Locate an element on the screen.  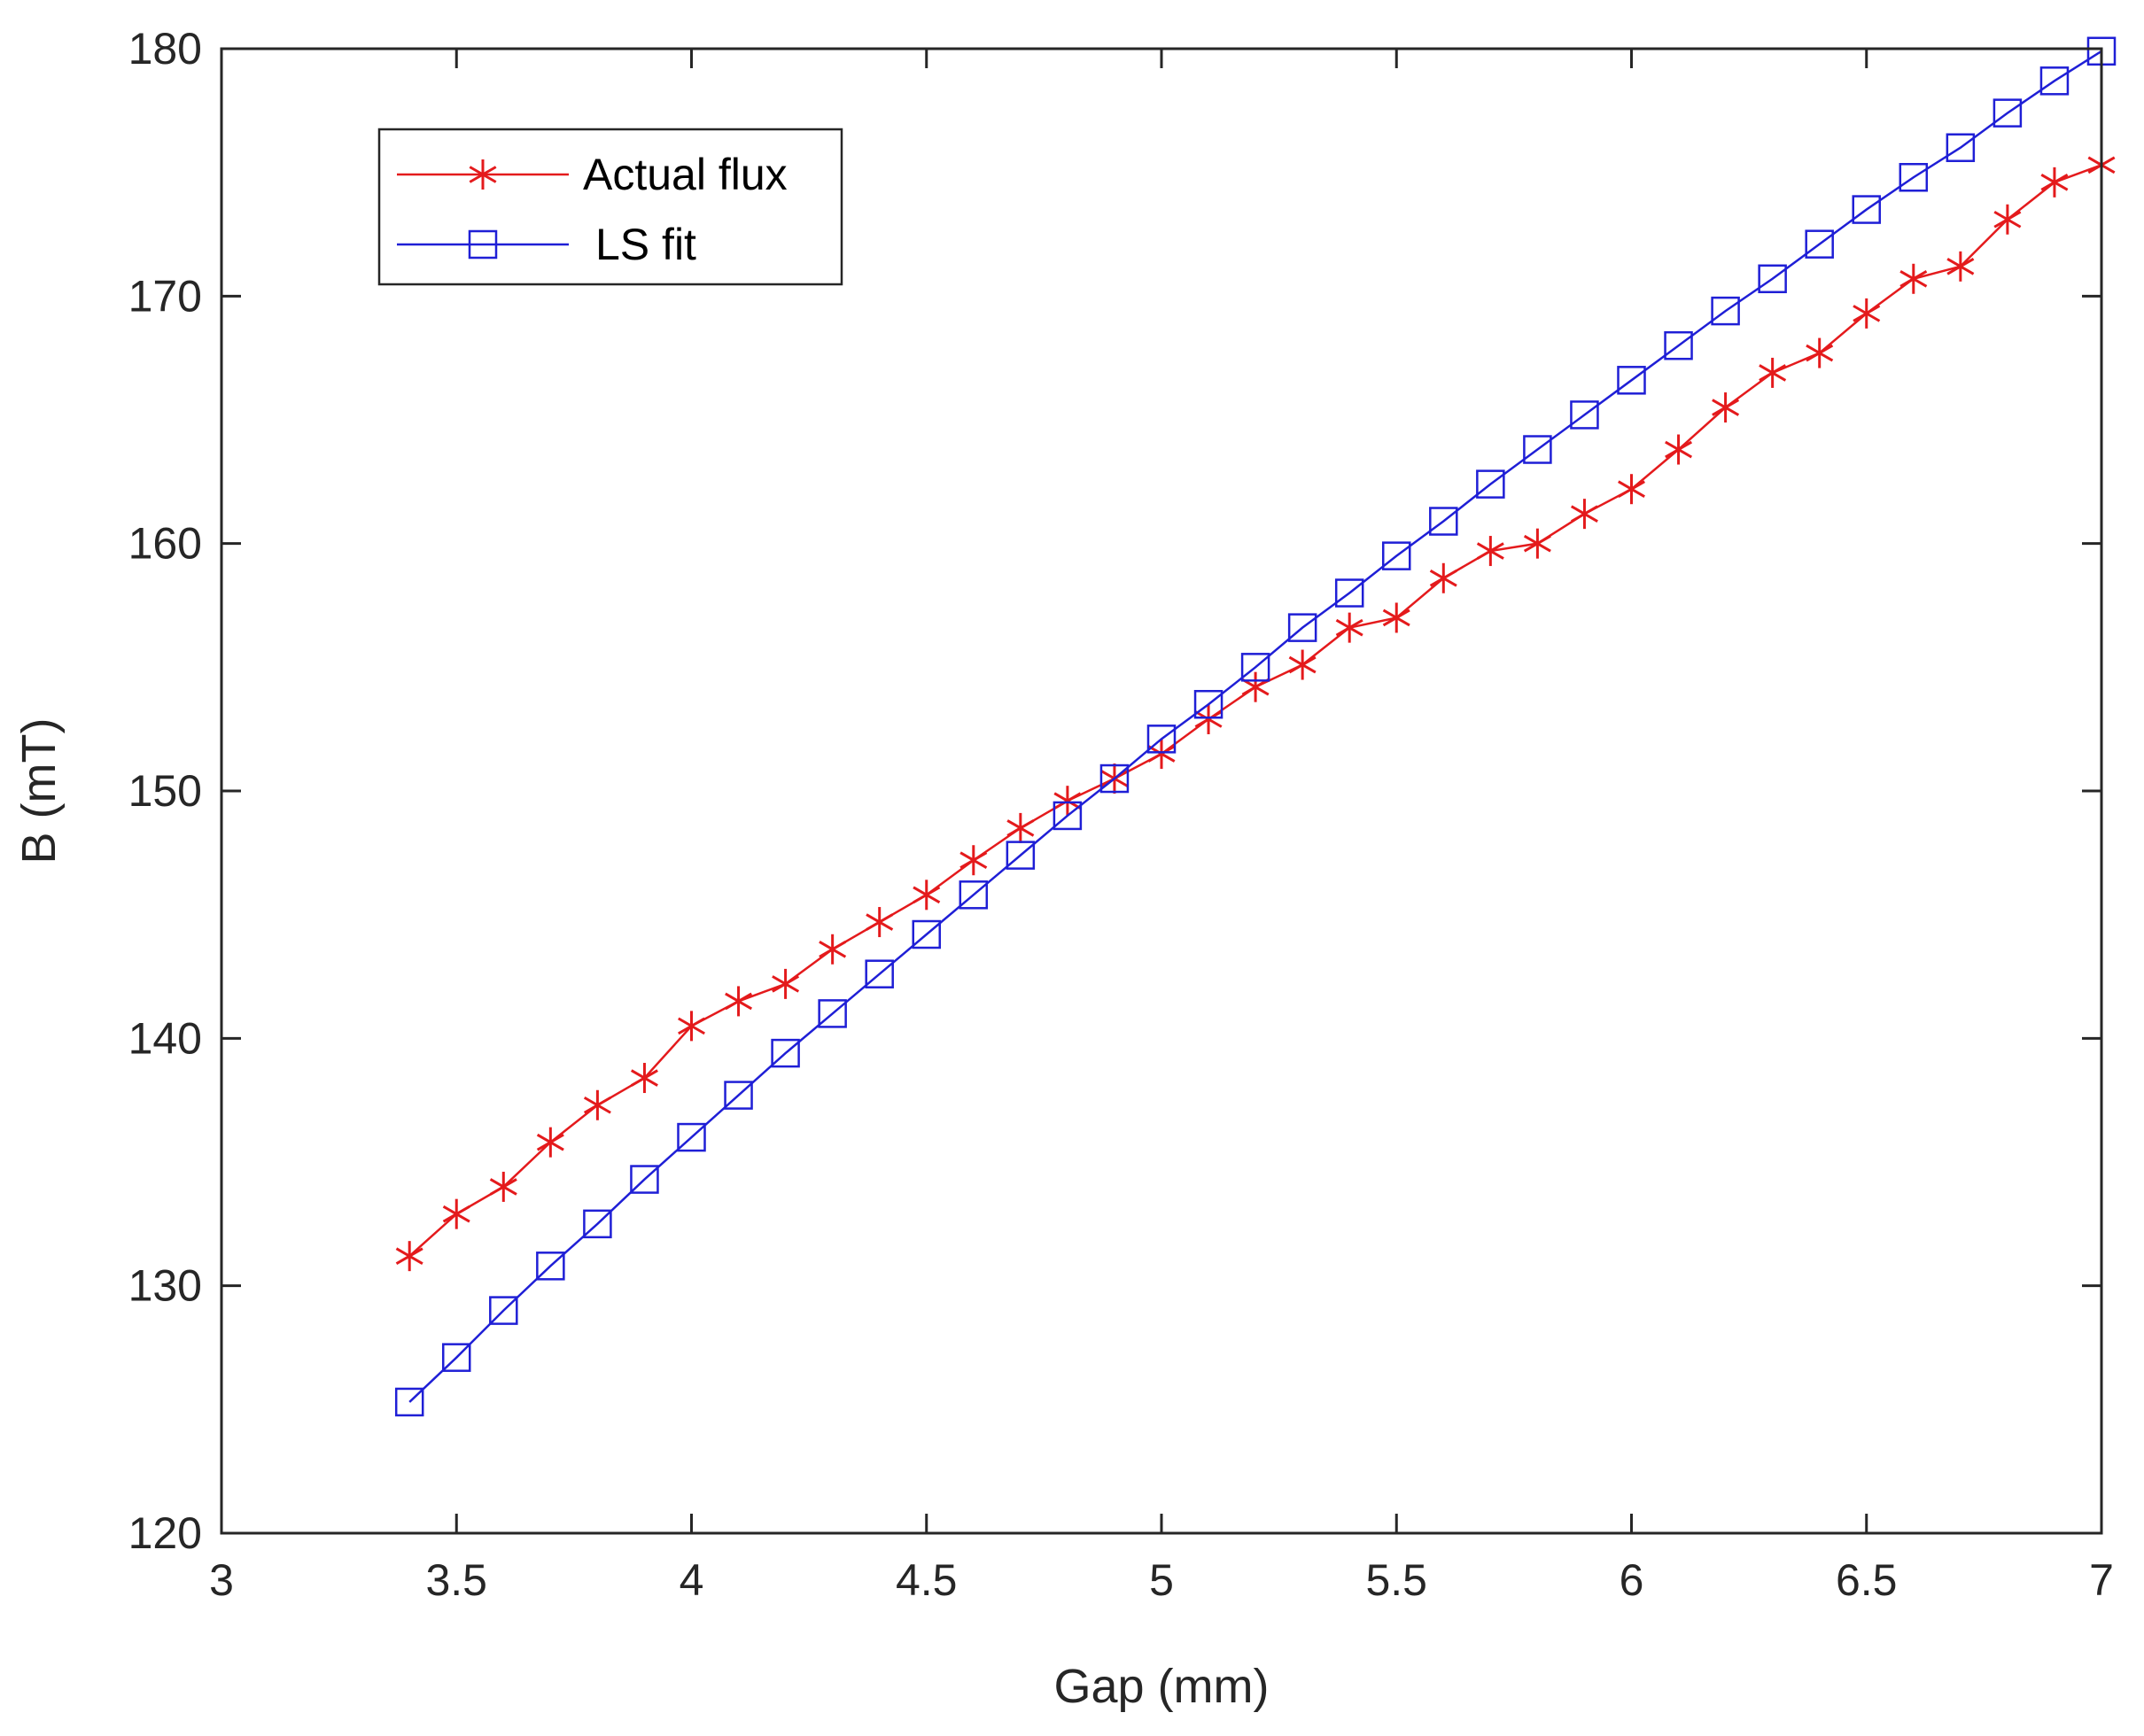
x-tick-label: 5.5 is located at coordinates (1396, 1580).